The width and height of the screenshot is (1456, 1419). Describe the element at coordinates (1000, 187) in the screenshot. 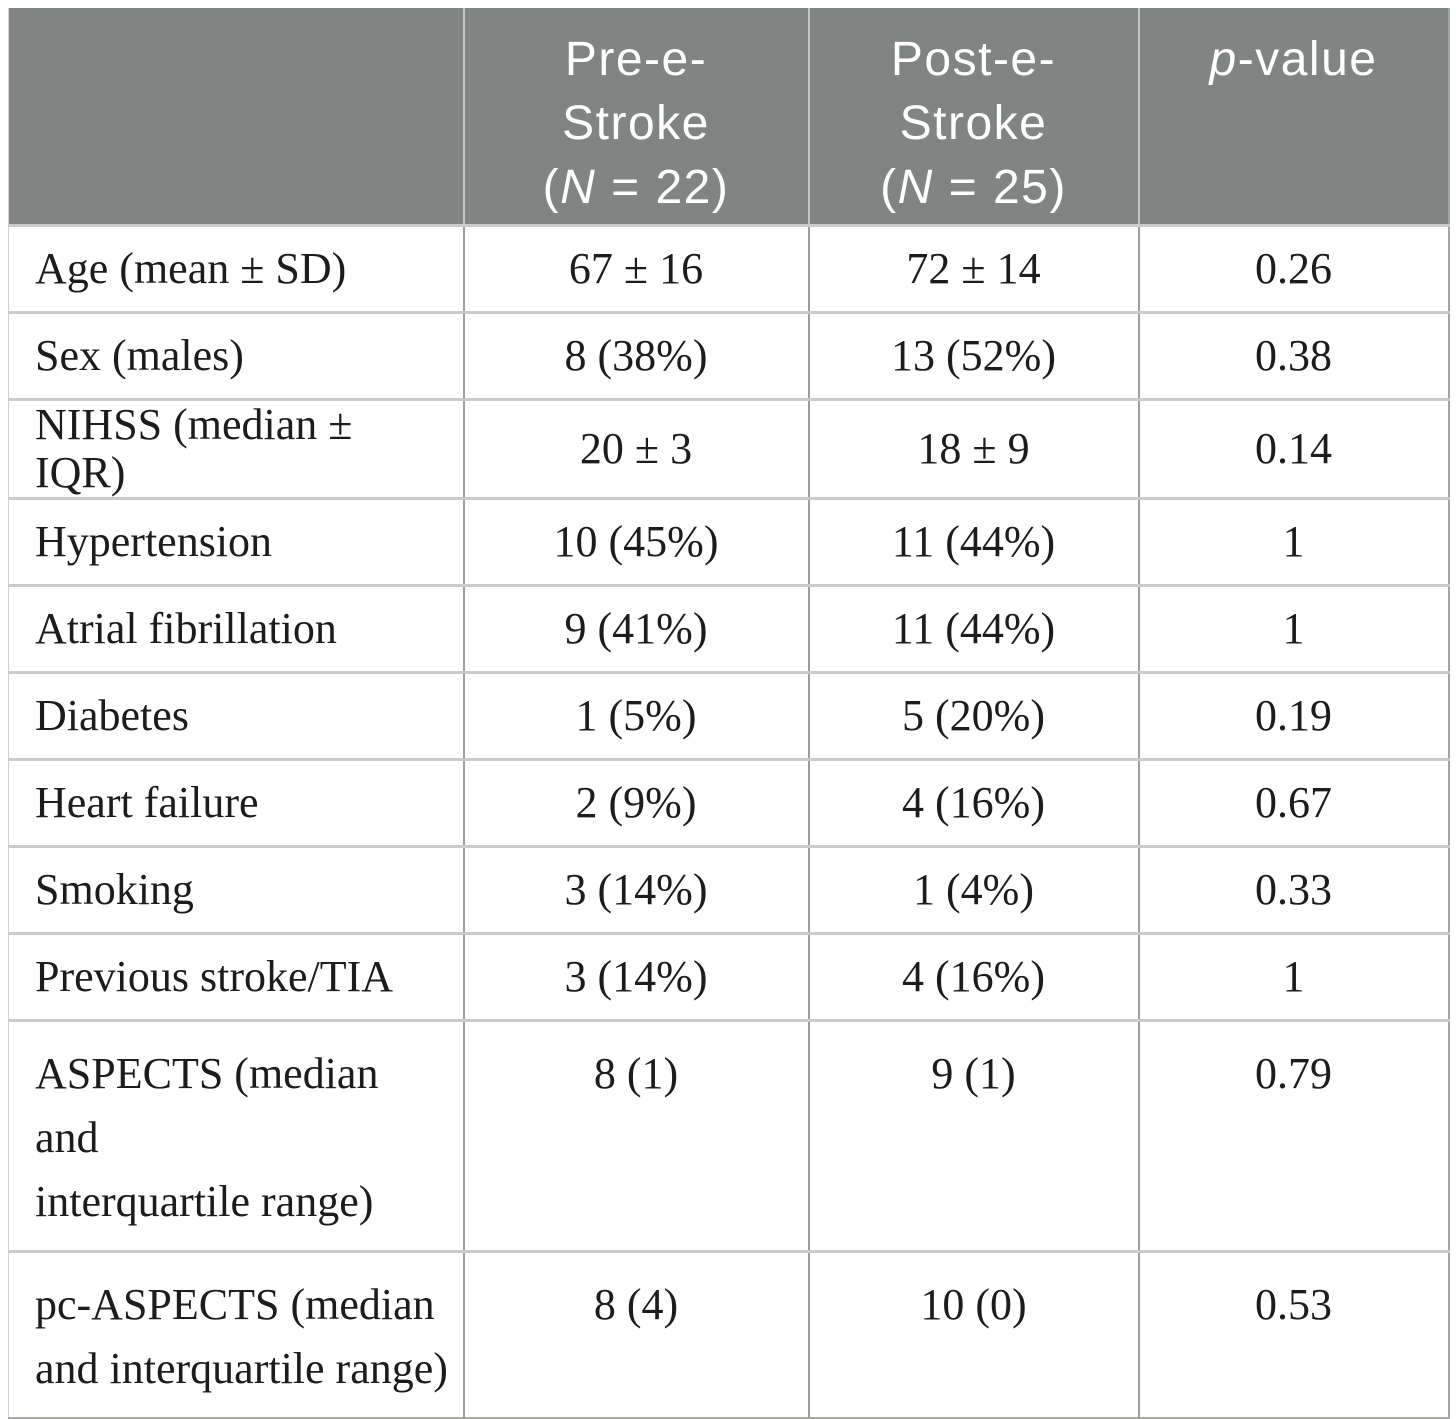

I see `n-count-value: = 25)` at that location.